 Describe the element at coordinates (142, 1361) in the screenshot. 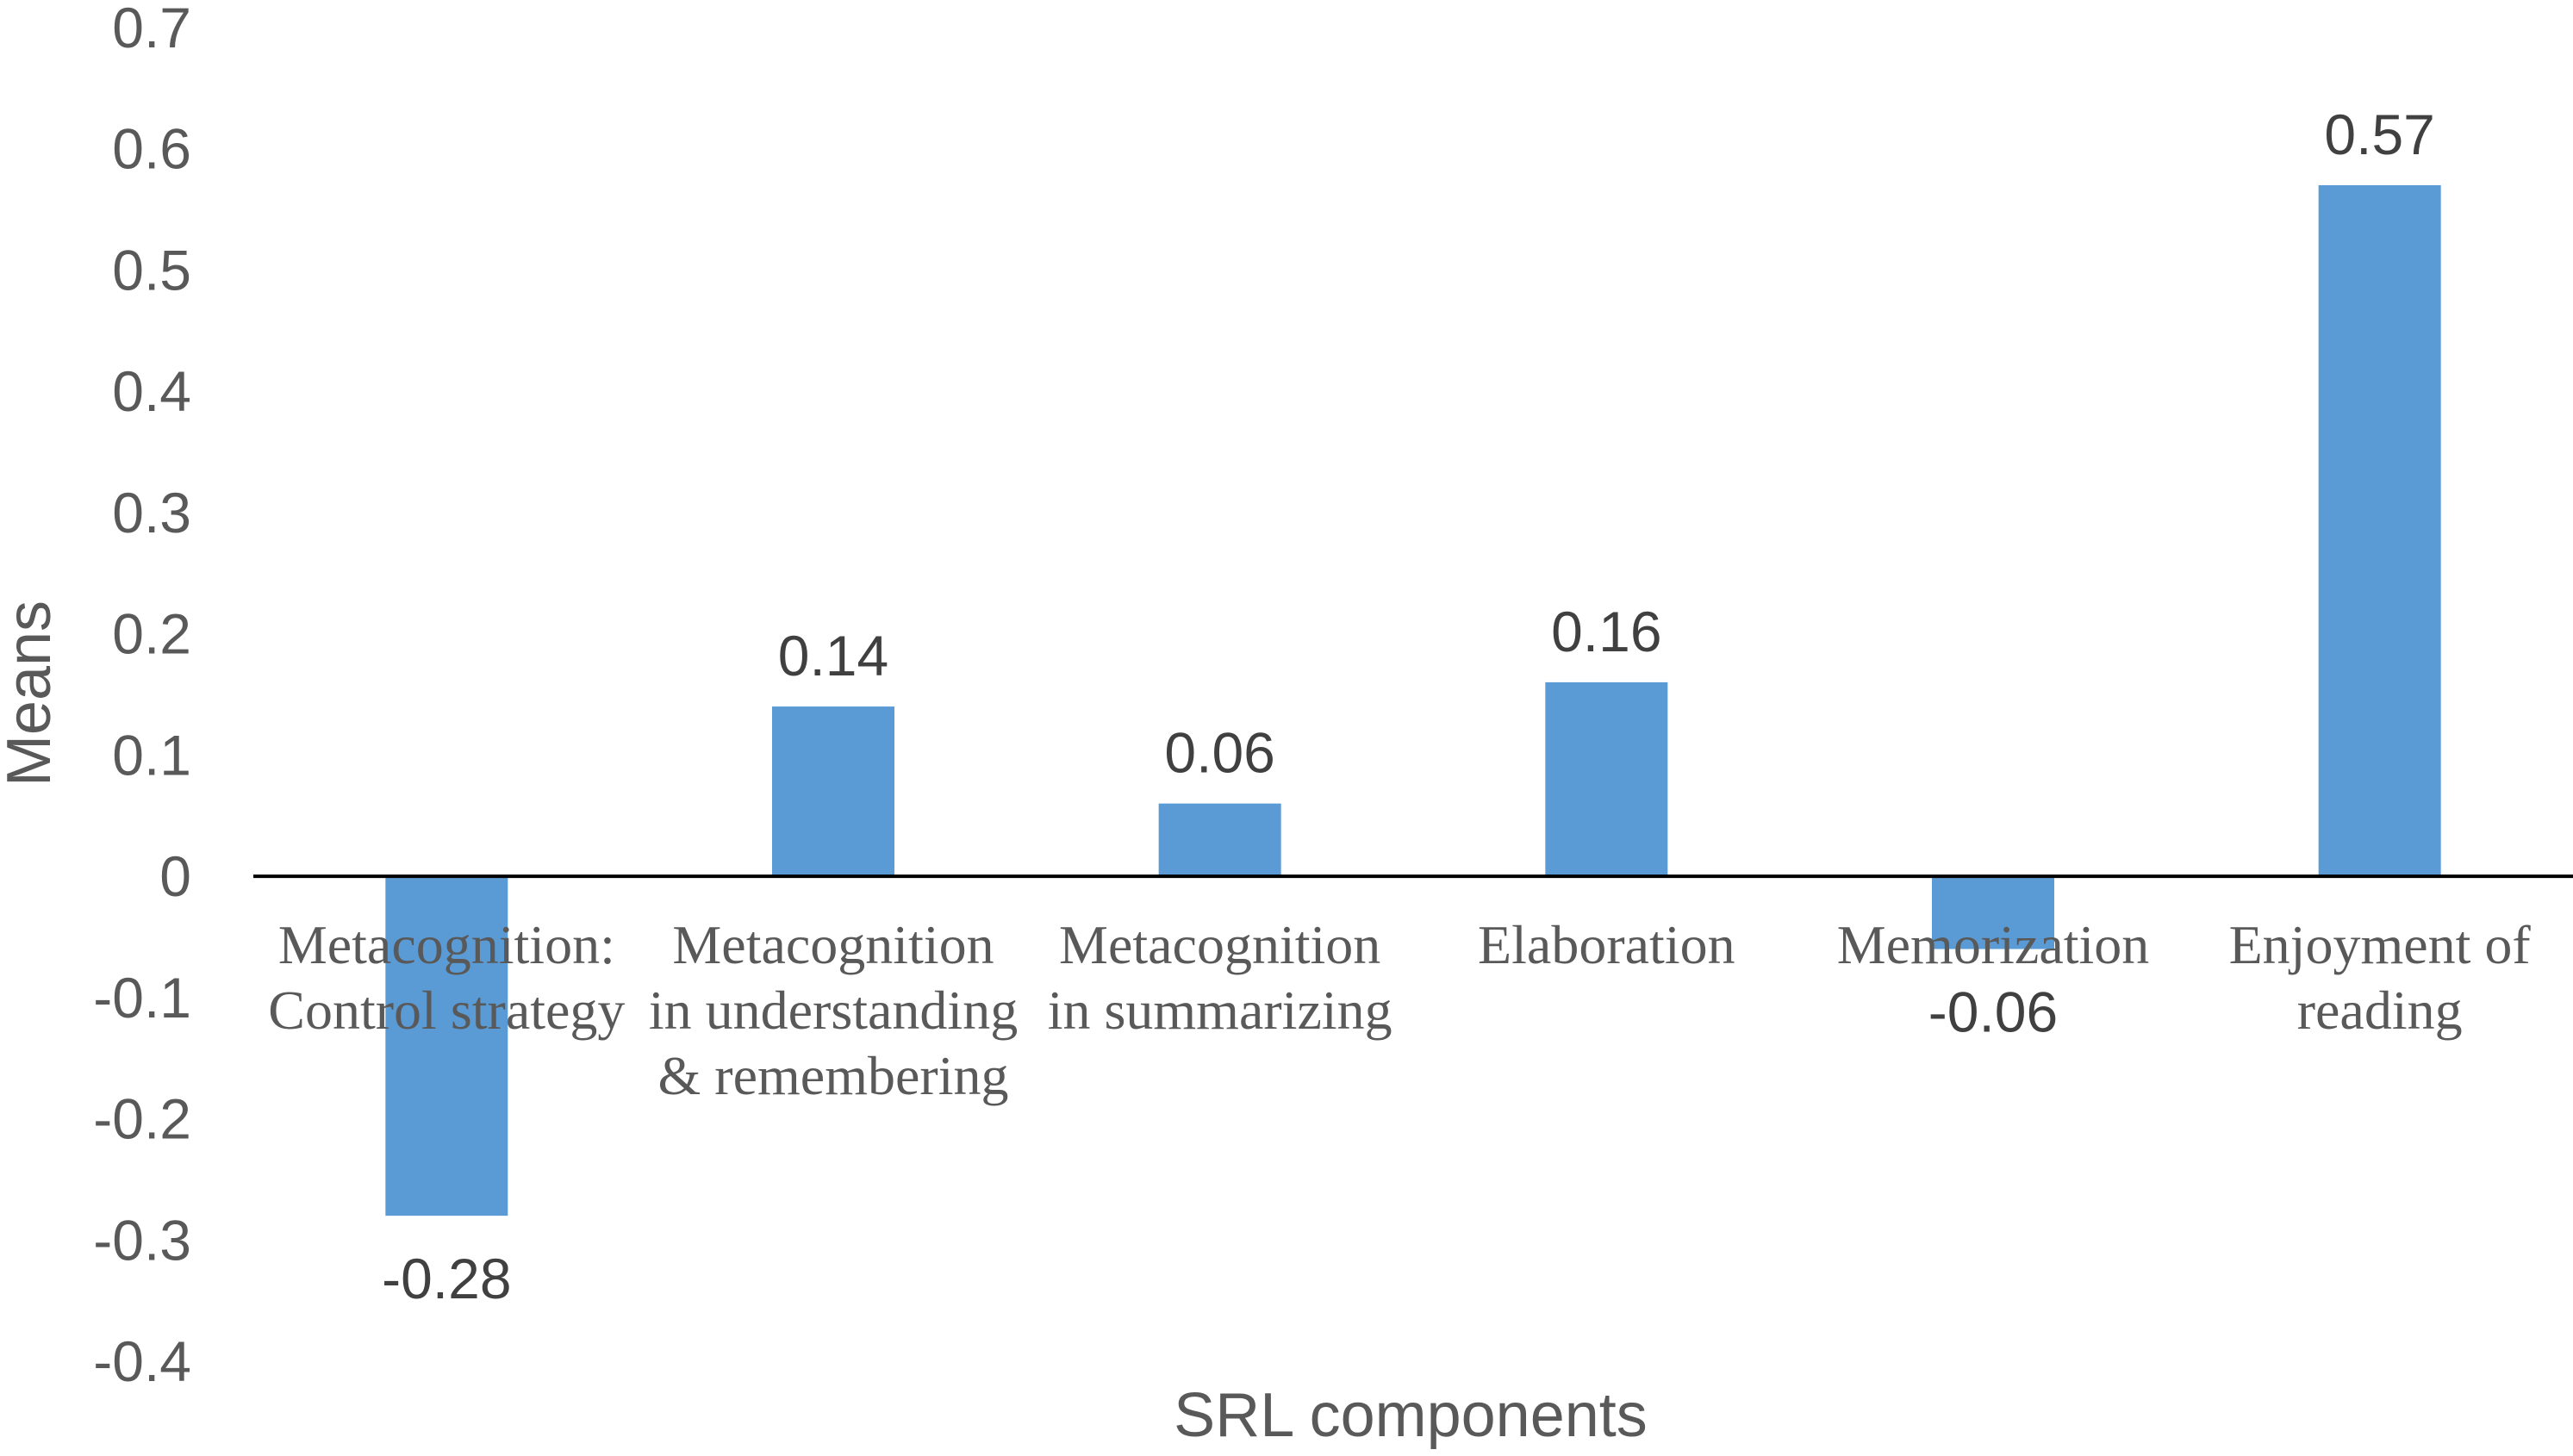

I see `y-tick-label: -0.4` at that location.